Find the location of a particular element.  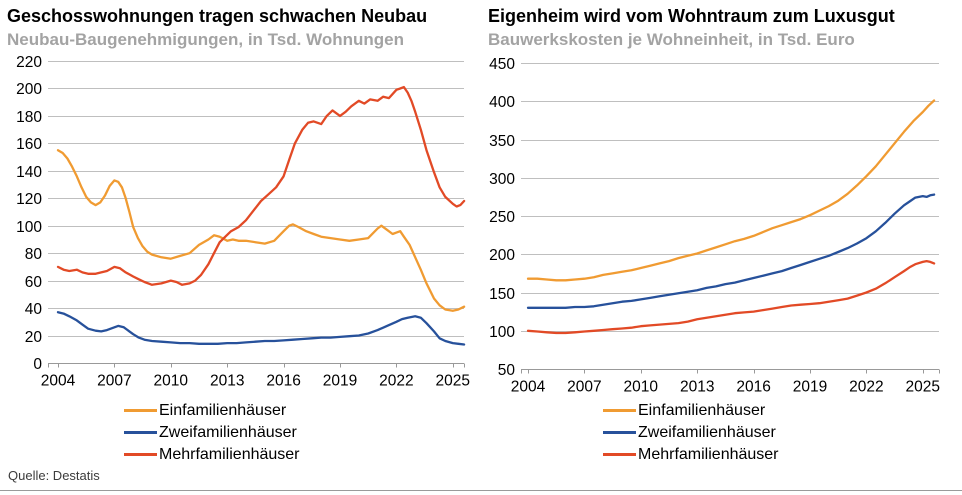

source-note: Quelle: Destatis is located at coordinates (54, 475).